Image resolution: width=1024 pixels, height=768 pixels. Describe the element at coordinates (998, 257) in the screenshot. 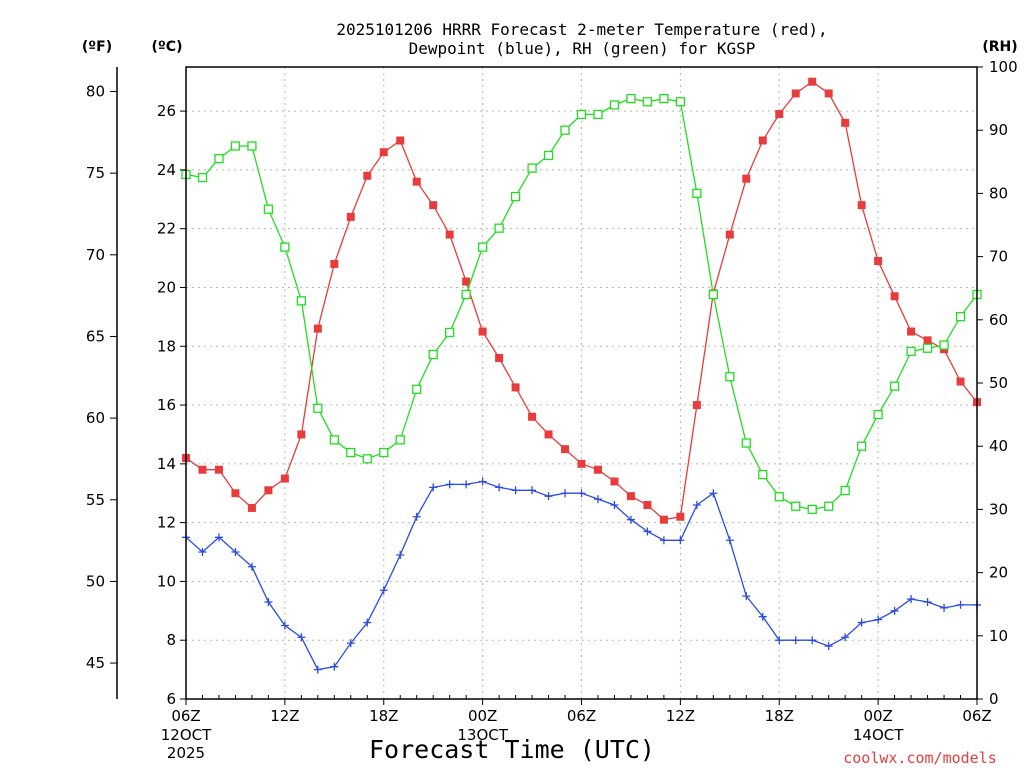

I see `rh-tick-label: 70` at that location.